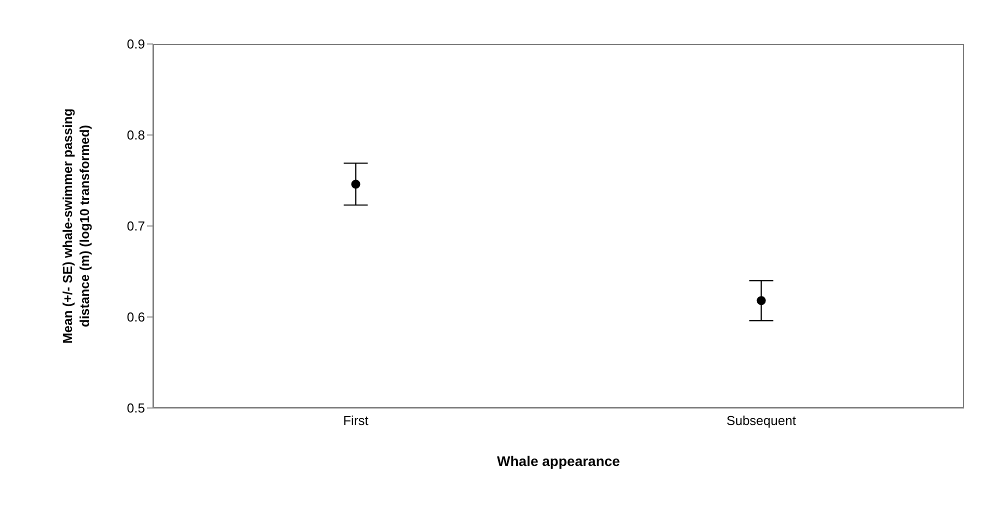 The image size is (982, 506). What do you see at coordinates (135, 135) in the screenshot?
I see `y-tick-label: 0.8` at bounding box center [135, 135].